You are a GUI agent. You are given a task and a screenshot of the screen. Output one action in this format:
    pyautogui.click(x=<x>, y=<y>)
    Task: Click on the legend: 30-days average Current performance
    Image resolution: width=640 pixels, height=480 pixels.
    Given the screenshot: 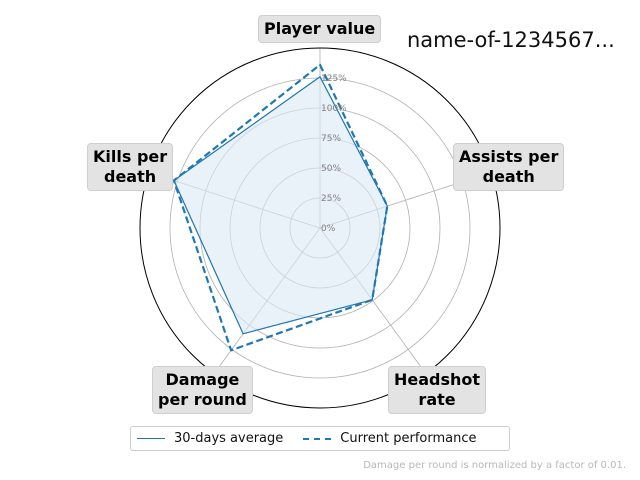 What is the action you would take?
    pyautogui.click(x=320, y=438)
    